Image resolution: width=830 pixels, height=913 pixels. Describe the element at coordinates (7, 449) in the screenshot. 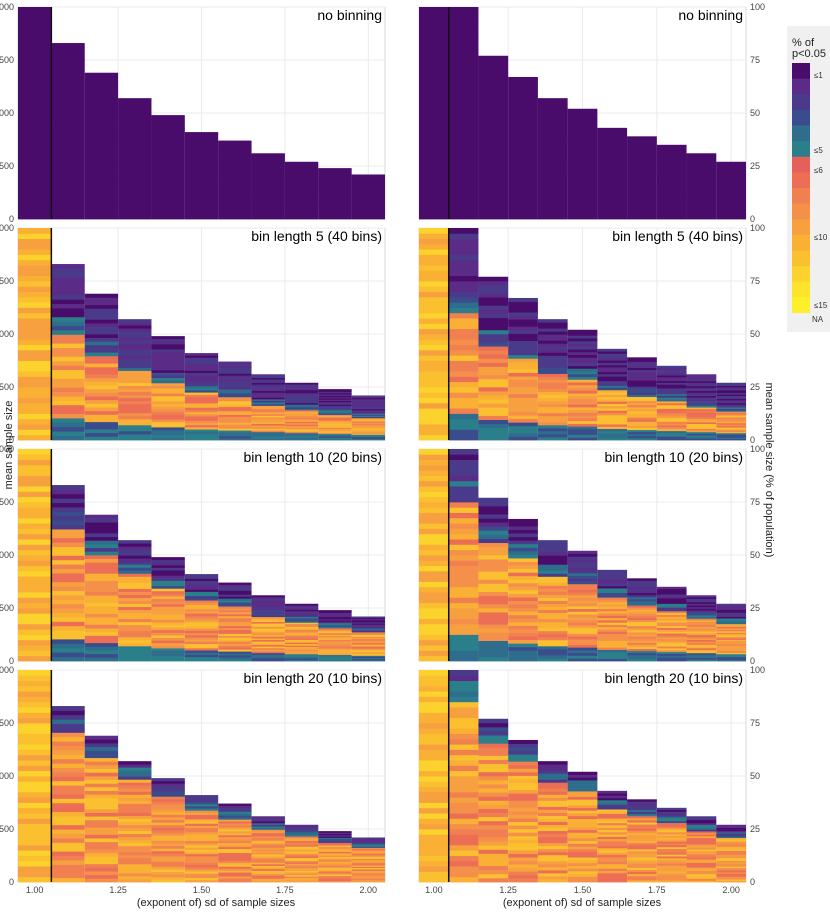

I see `y-tick-label: 10000` at that location.